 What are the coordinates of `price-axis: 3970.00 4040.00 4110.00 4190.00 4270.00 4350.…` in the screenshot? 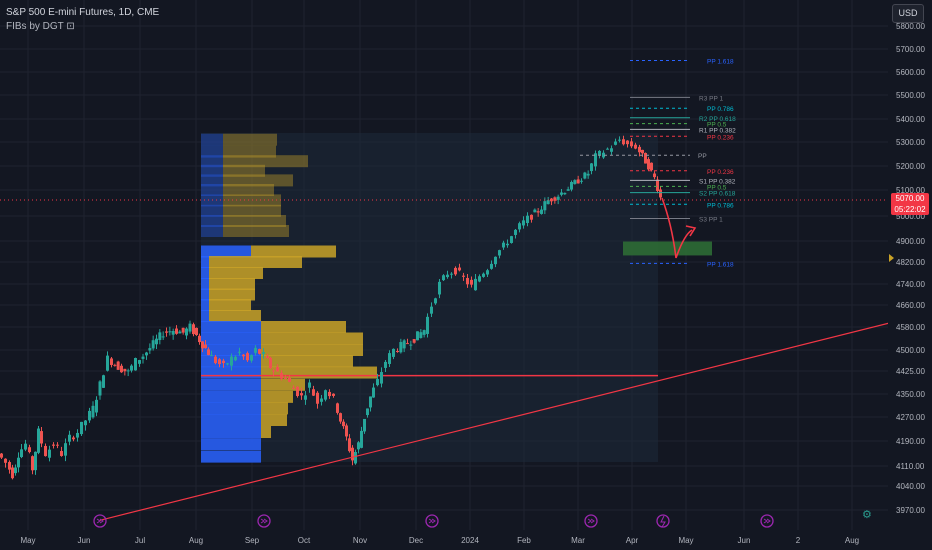 It's located at (910, 265).